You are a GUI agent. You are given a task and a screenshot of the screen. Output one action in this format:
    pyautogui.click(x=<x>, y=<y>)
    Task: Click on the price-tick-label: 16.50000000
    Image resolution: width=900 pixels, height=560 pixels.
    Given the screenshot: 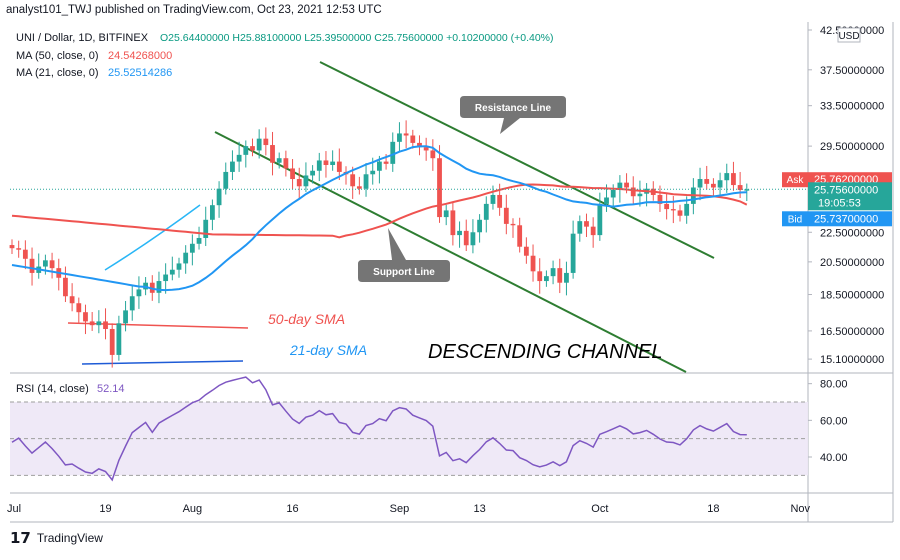 What is the action you would take?
    pyautogui.click(x=852, y=332)
    